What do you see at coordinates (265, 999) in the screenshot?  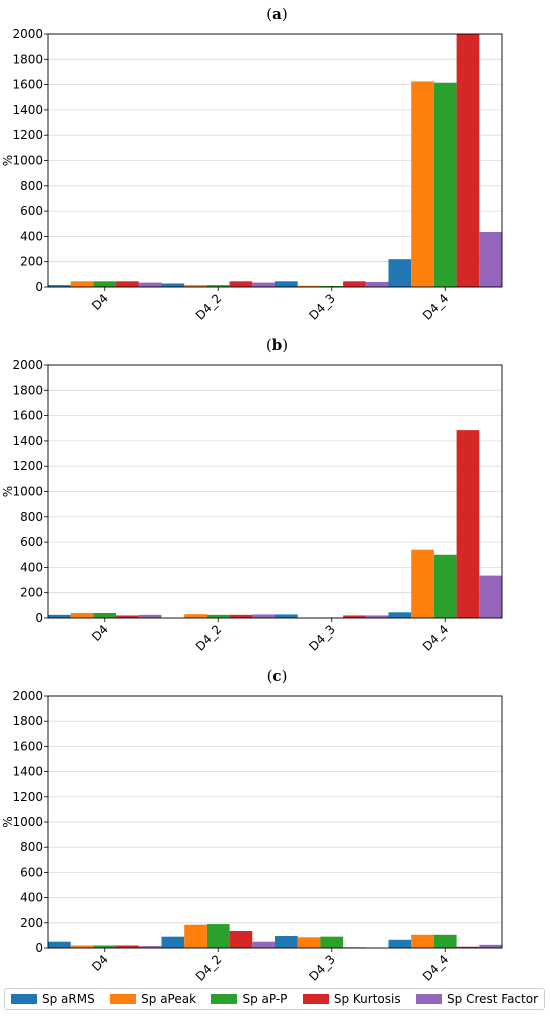 I see `legend-label: Sp aP-P` at bounding box center [265, 999].